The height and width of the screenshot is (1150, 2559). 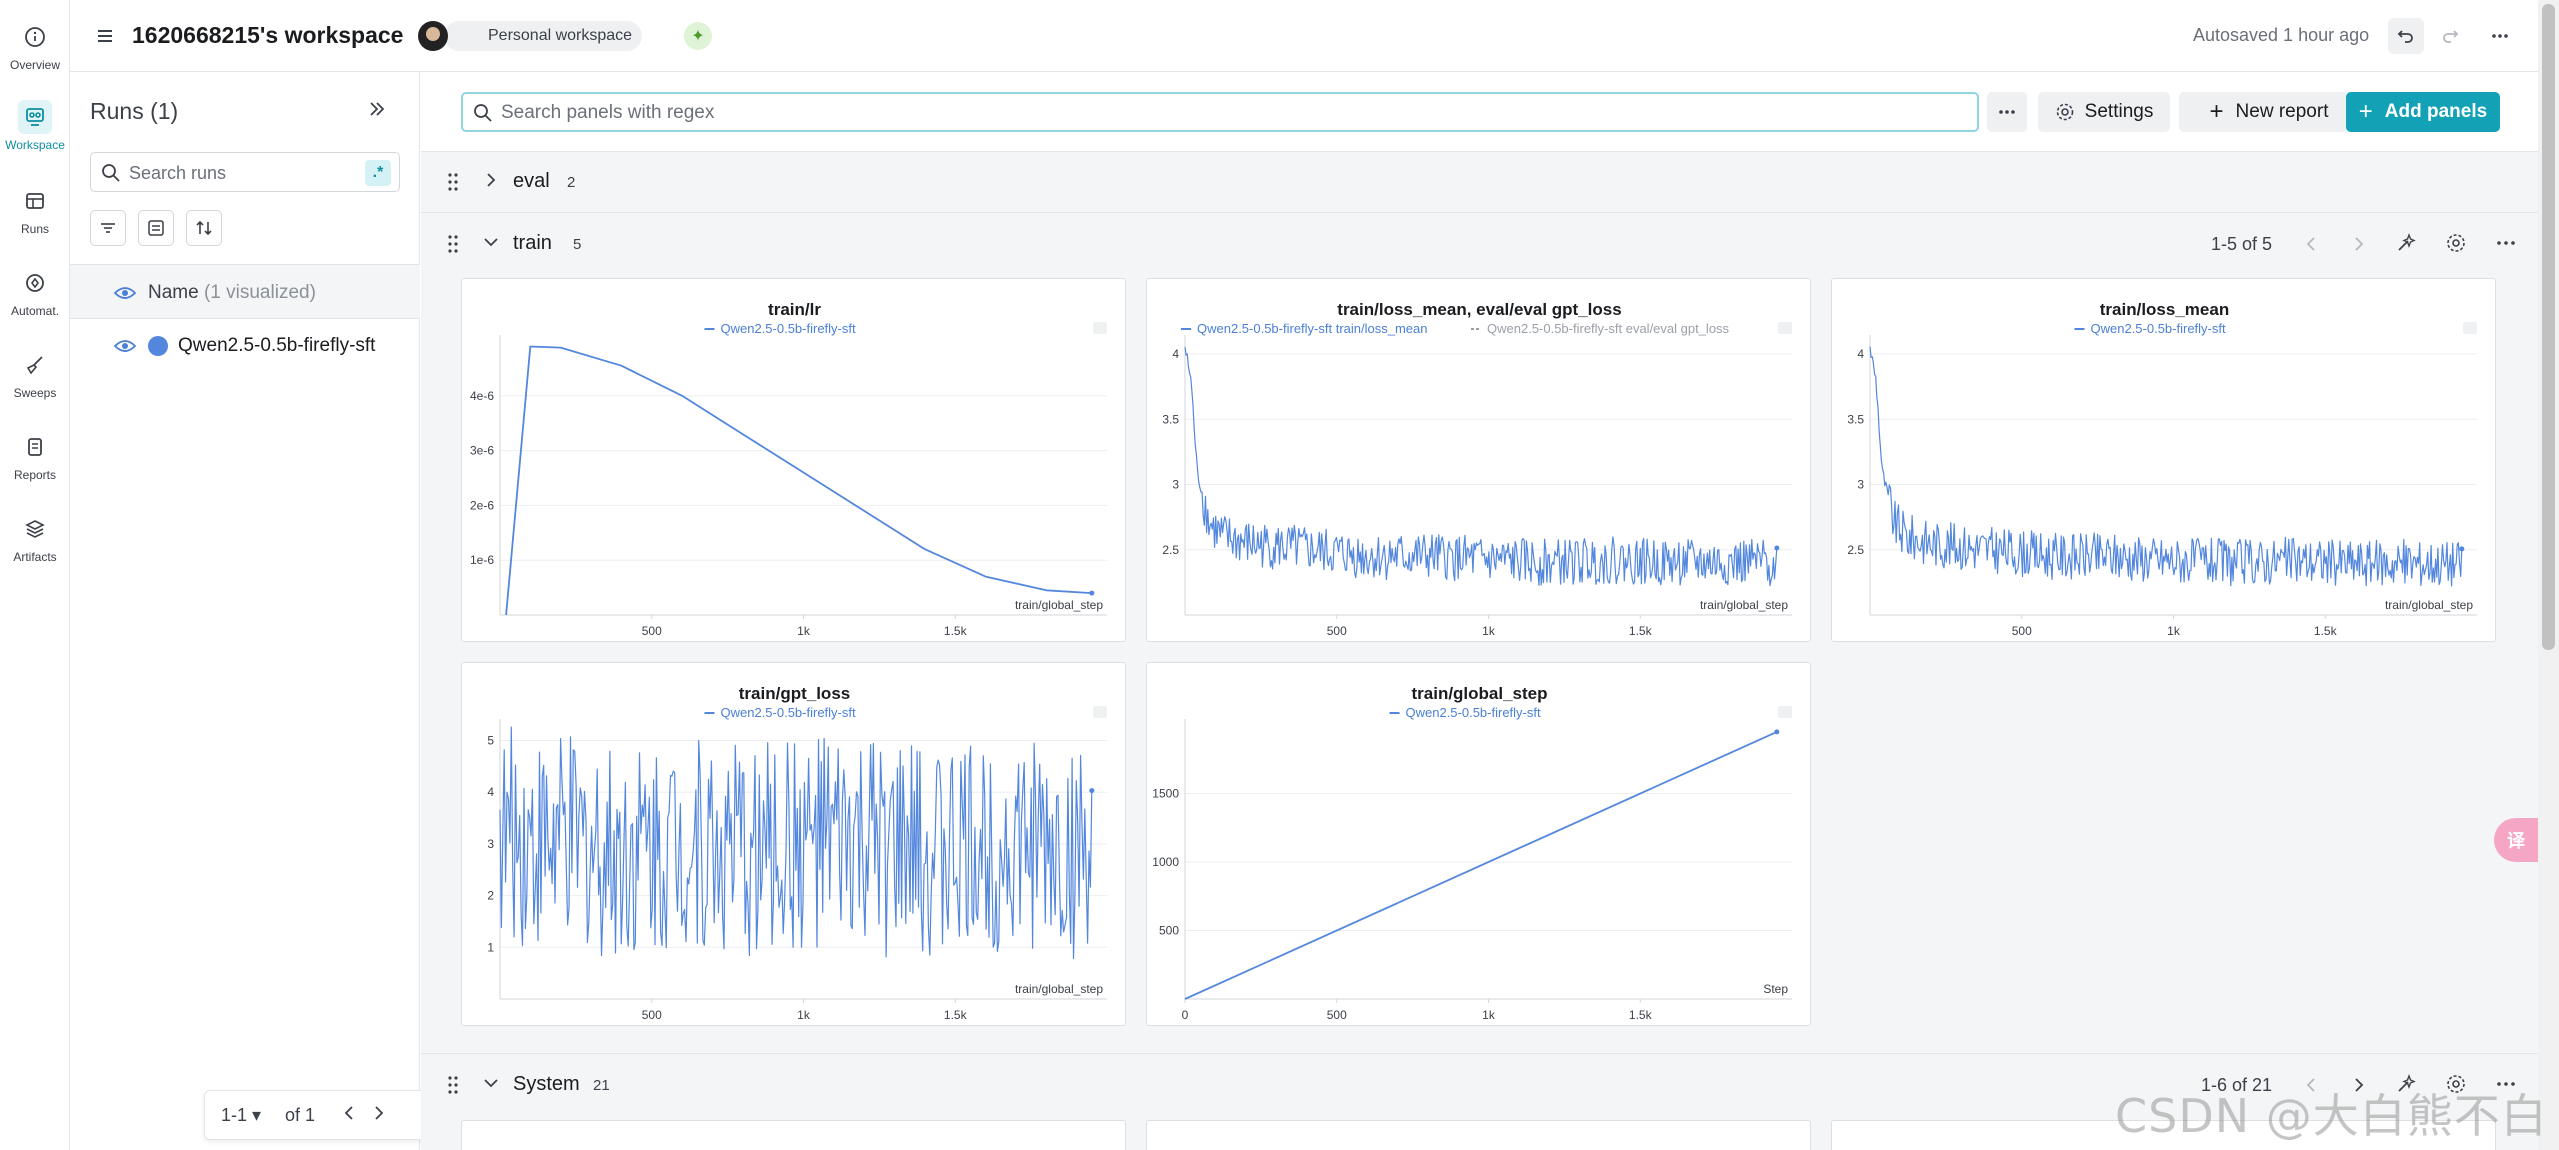 What do you see at coordinates (794, 693) in the screenshot?
I see `chart-title: train/gpt_loss` at bounding box center [794, 693].